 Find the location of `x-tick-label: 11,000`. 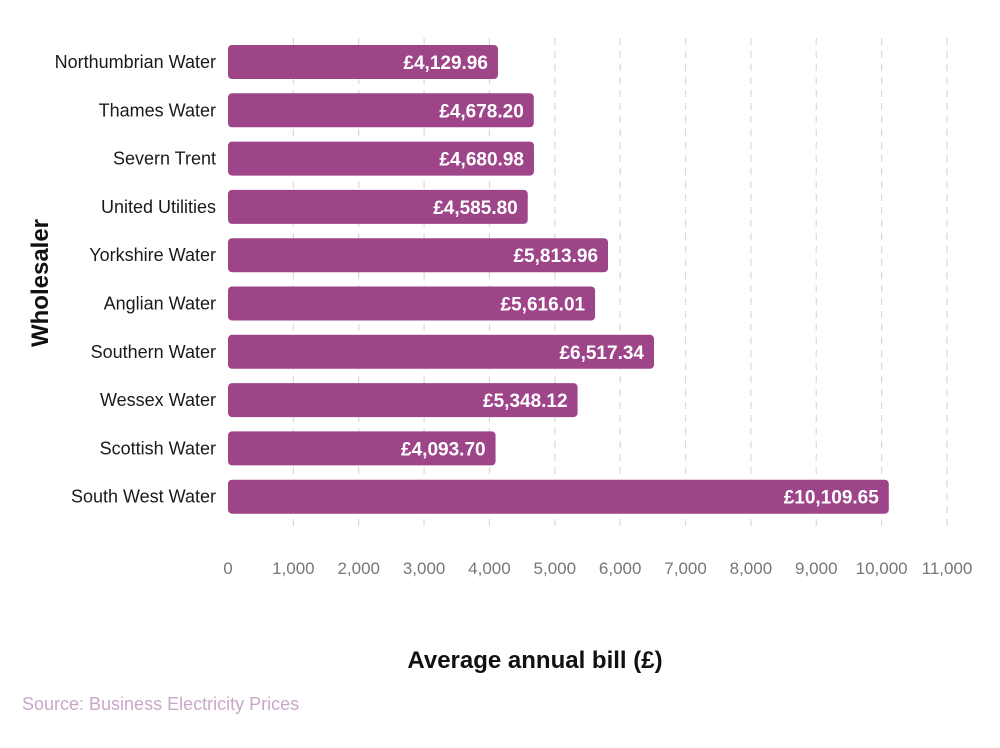

x-tick-label: 11,000 is located at coordinates (947, 568).